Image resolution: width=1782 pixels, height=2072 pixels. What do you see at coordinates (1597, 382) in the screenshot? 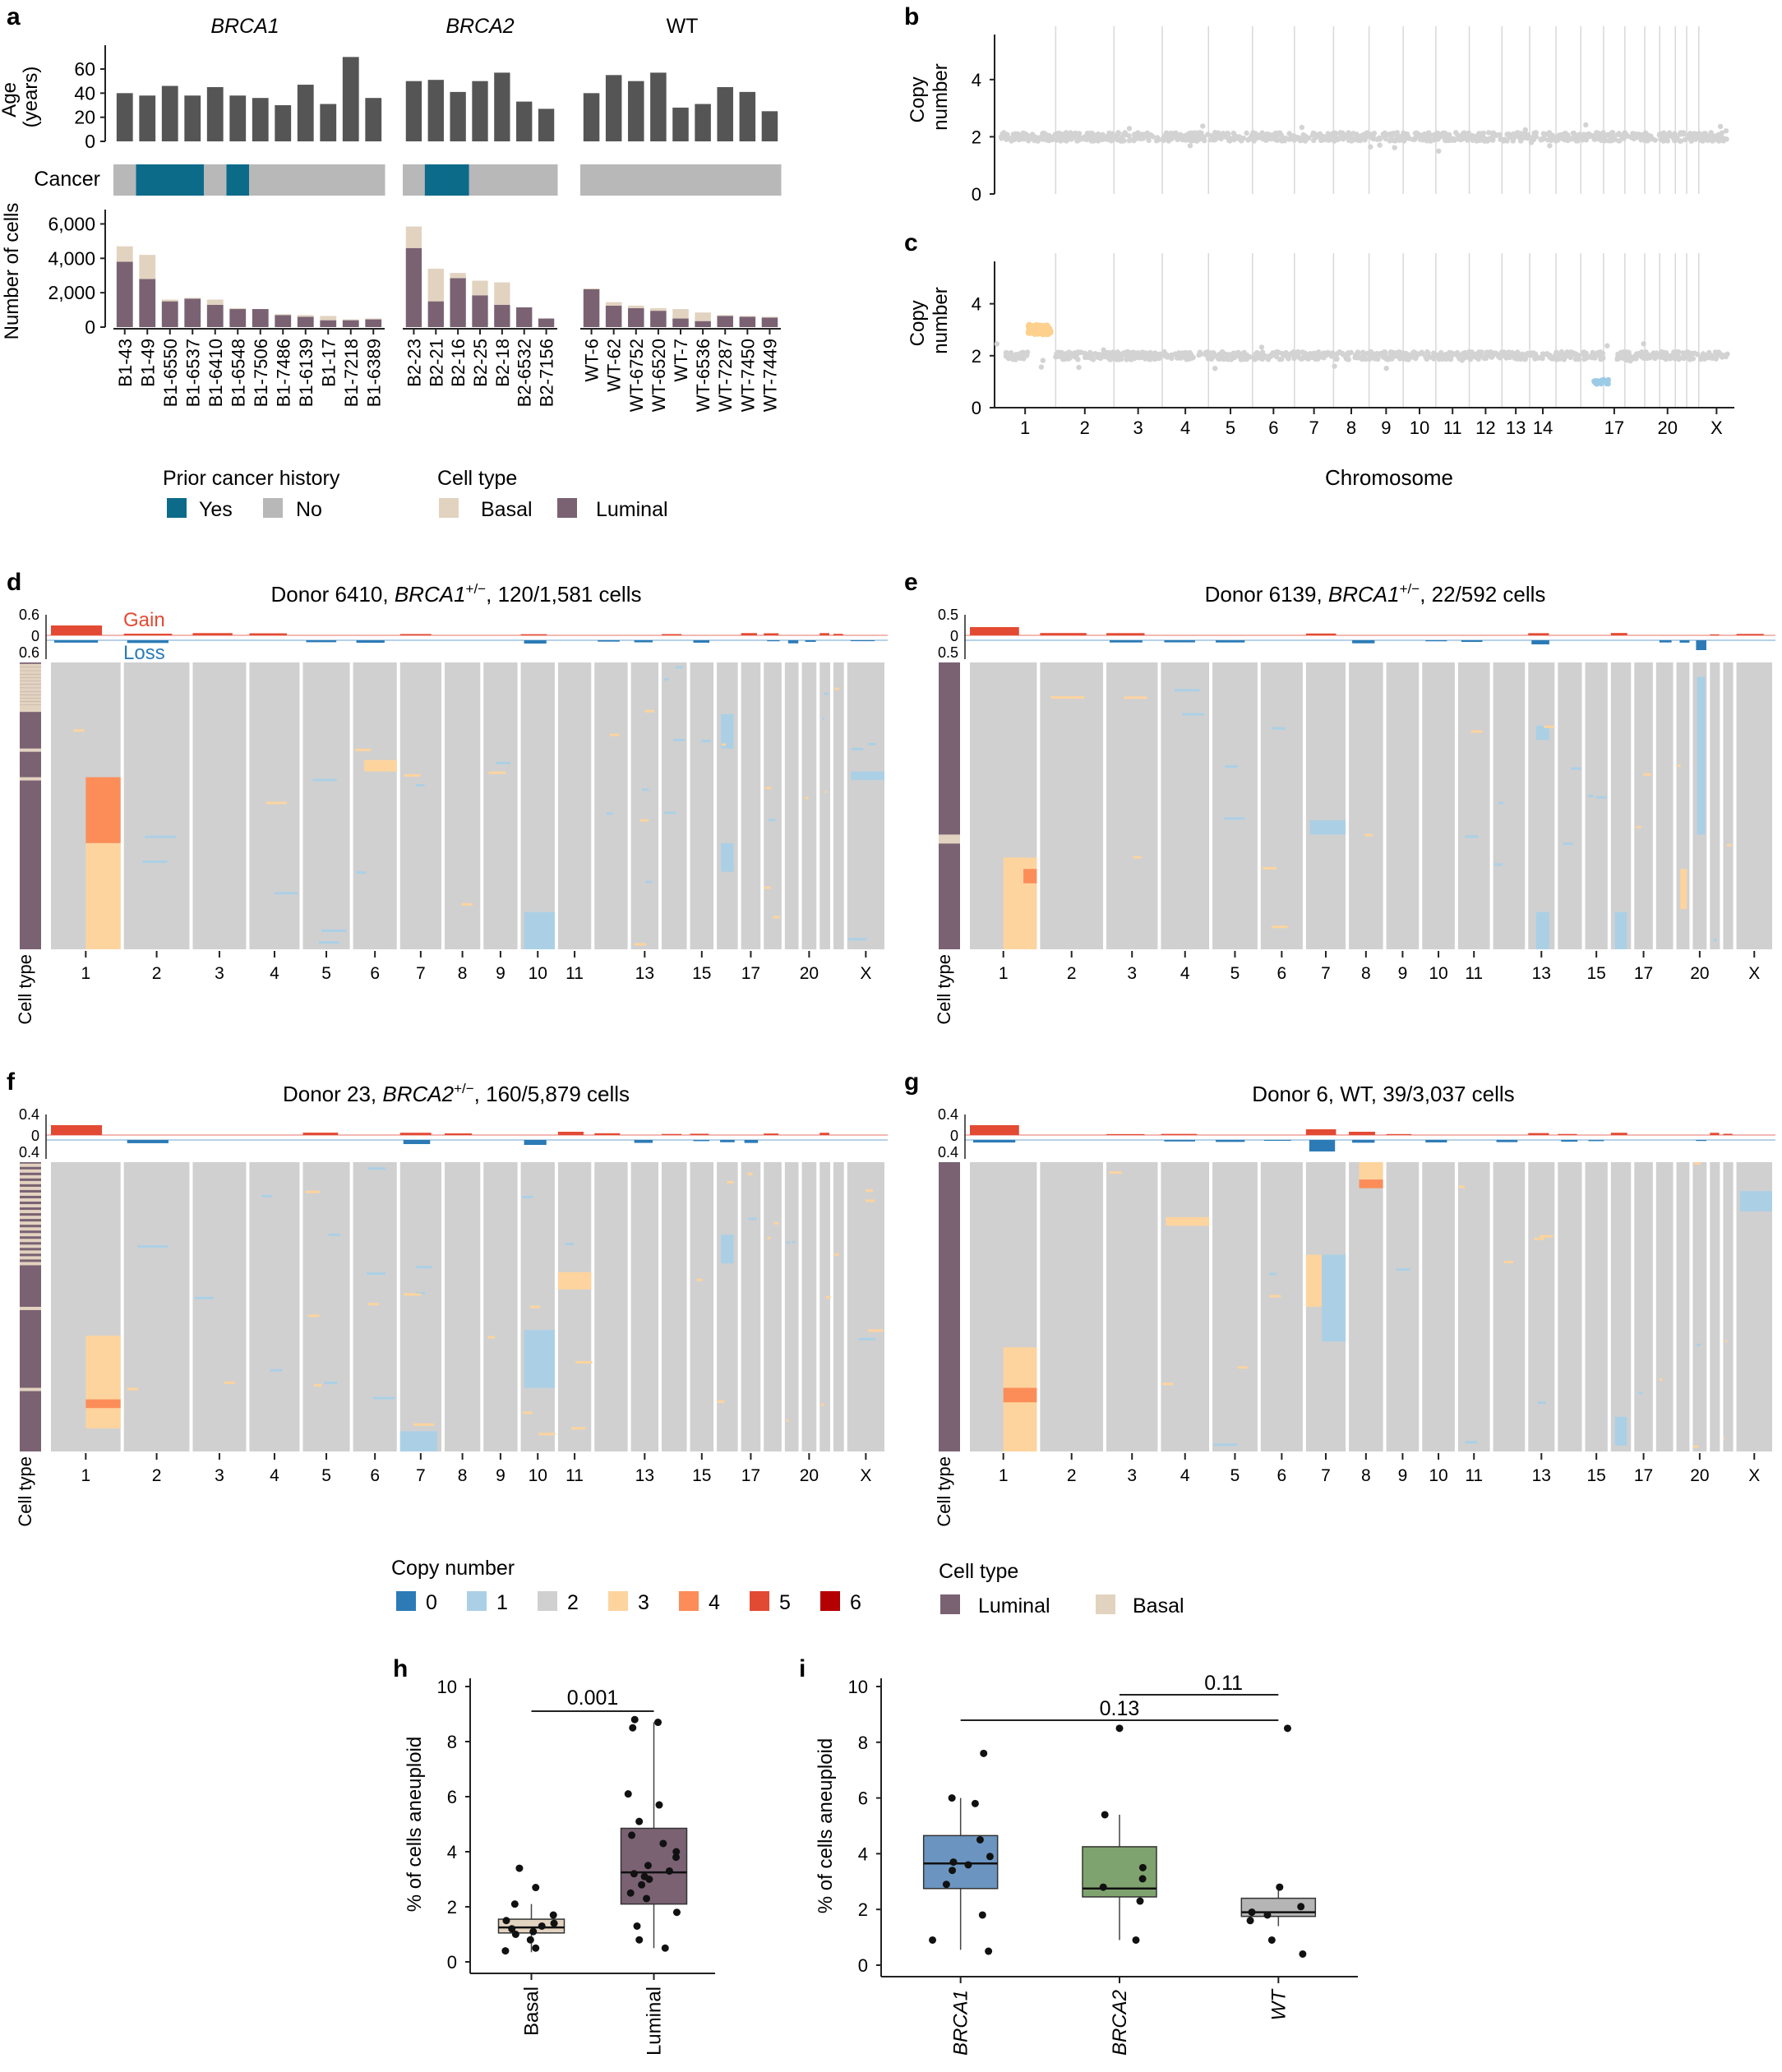
I see `loss-point` at bounding box center [1597, 382].